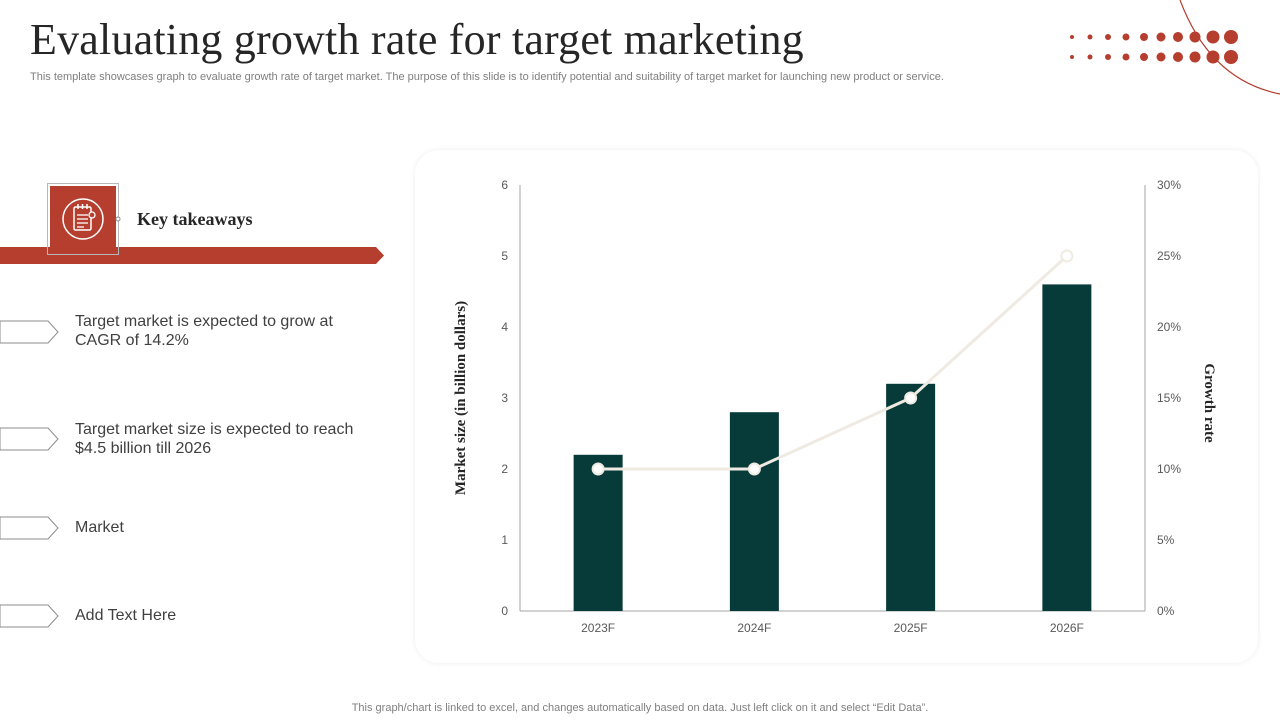 The width and height of the screenshot is (1280, 720). I want to click on y-right-tick-label: 25%, so click(1169, 256).